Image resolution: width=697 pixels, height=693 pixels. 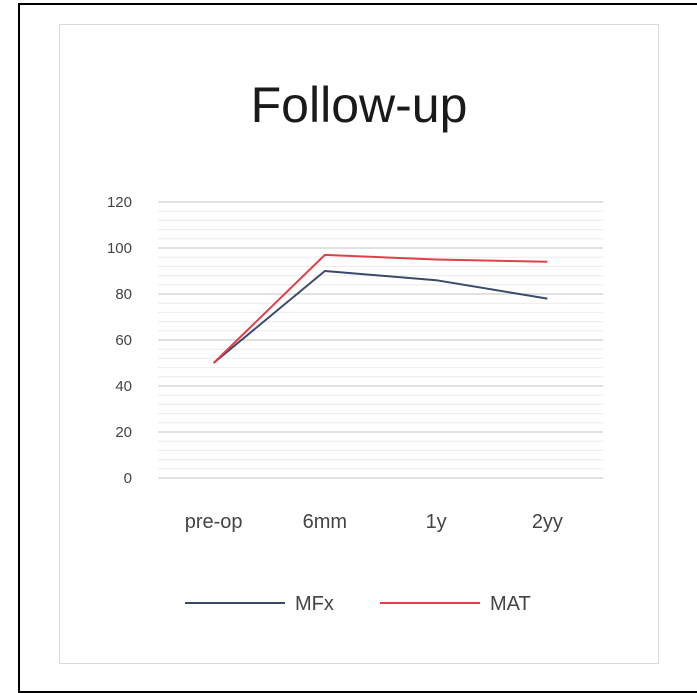 What do you see at coordinates (358, 604) in the screenshot?
I see `legend: MFx MAT` at bounding box center [358, 604].